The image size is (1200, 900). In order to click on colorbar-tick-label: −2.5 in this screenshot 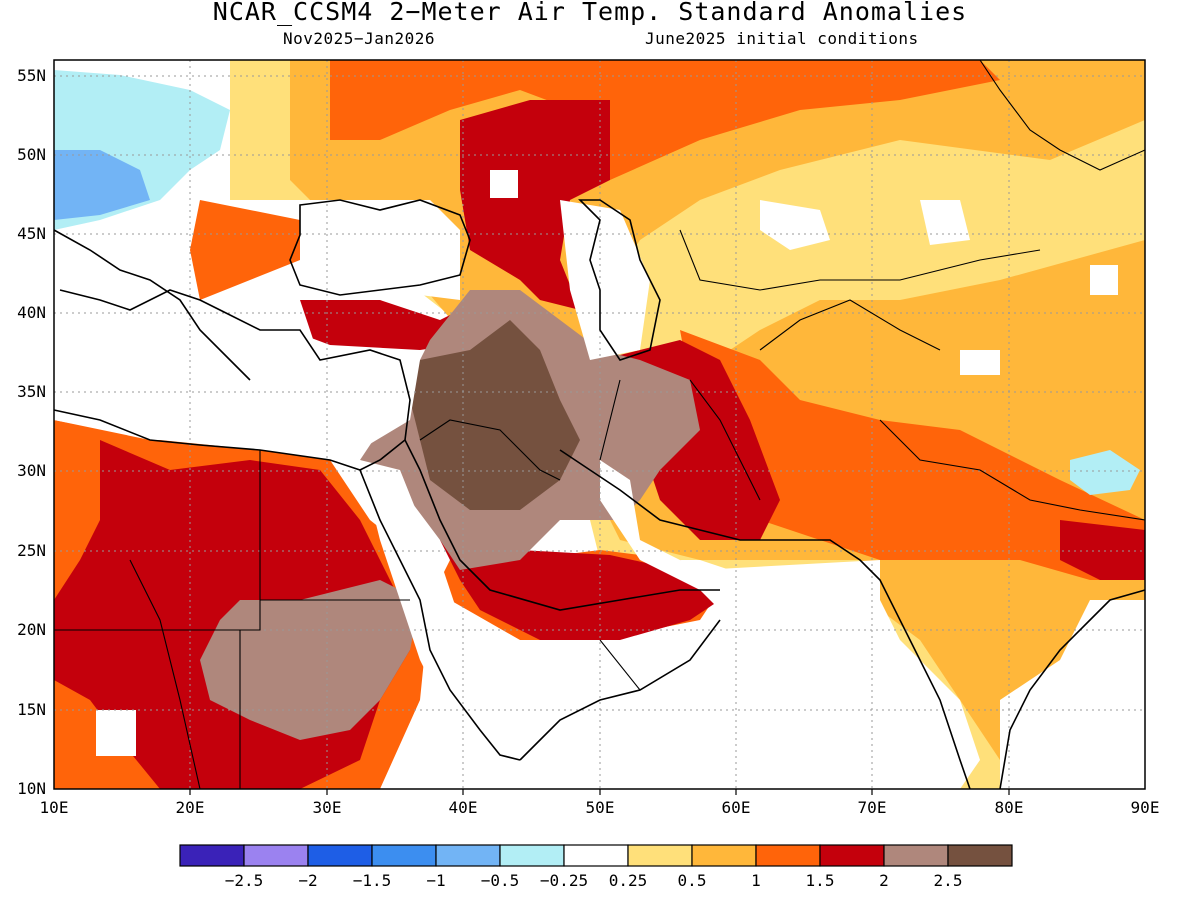, I will do `click(244, 880)`.